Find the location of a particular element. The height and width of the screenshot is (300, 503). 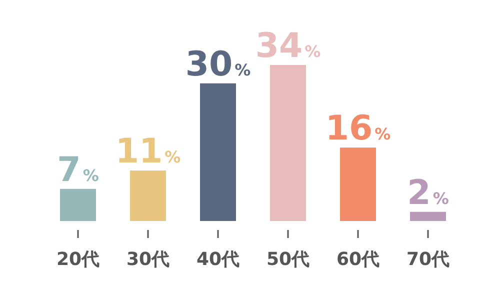

x-tick-label: 50代 is located at coordinates (288, 259).